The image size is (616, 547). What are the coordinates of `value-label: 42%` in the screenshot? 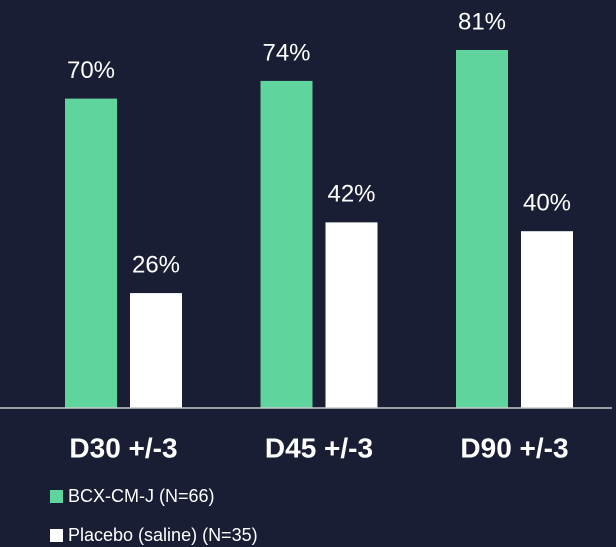 It's located at (351, 194).